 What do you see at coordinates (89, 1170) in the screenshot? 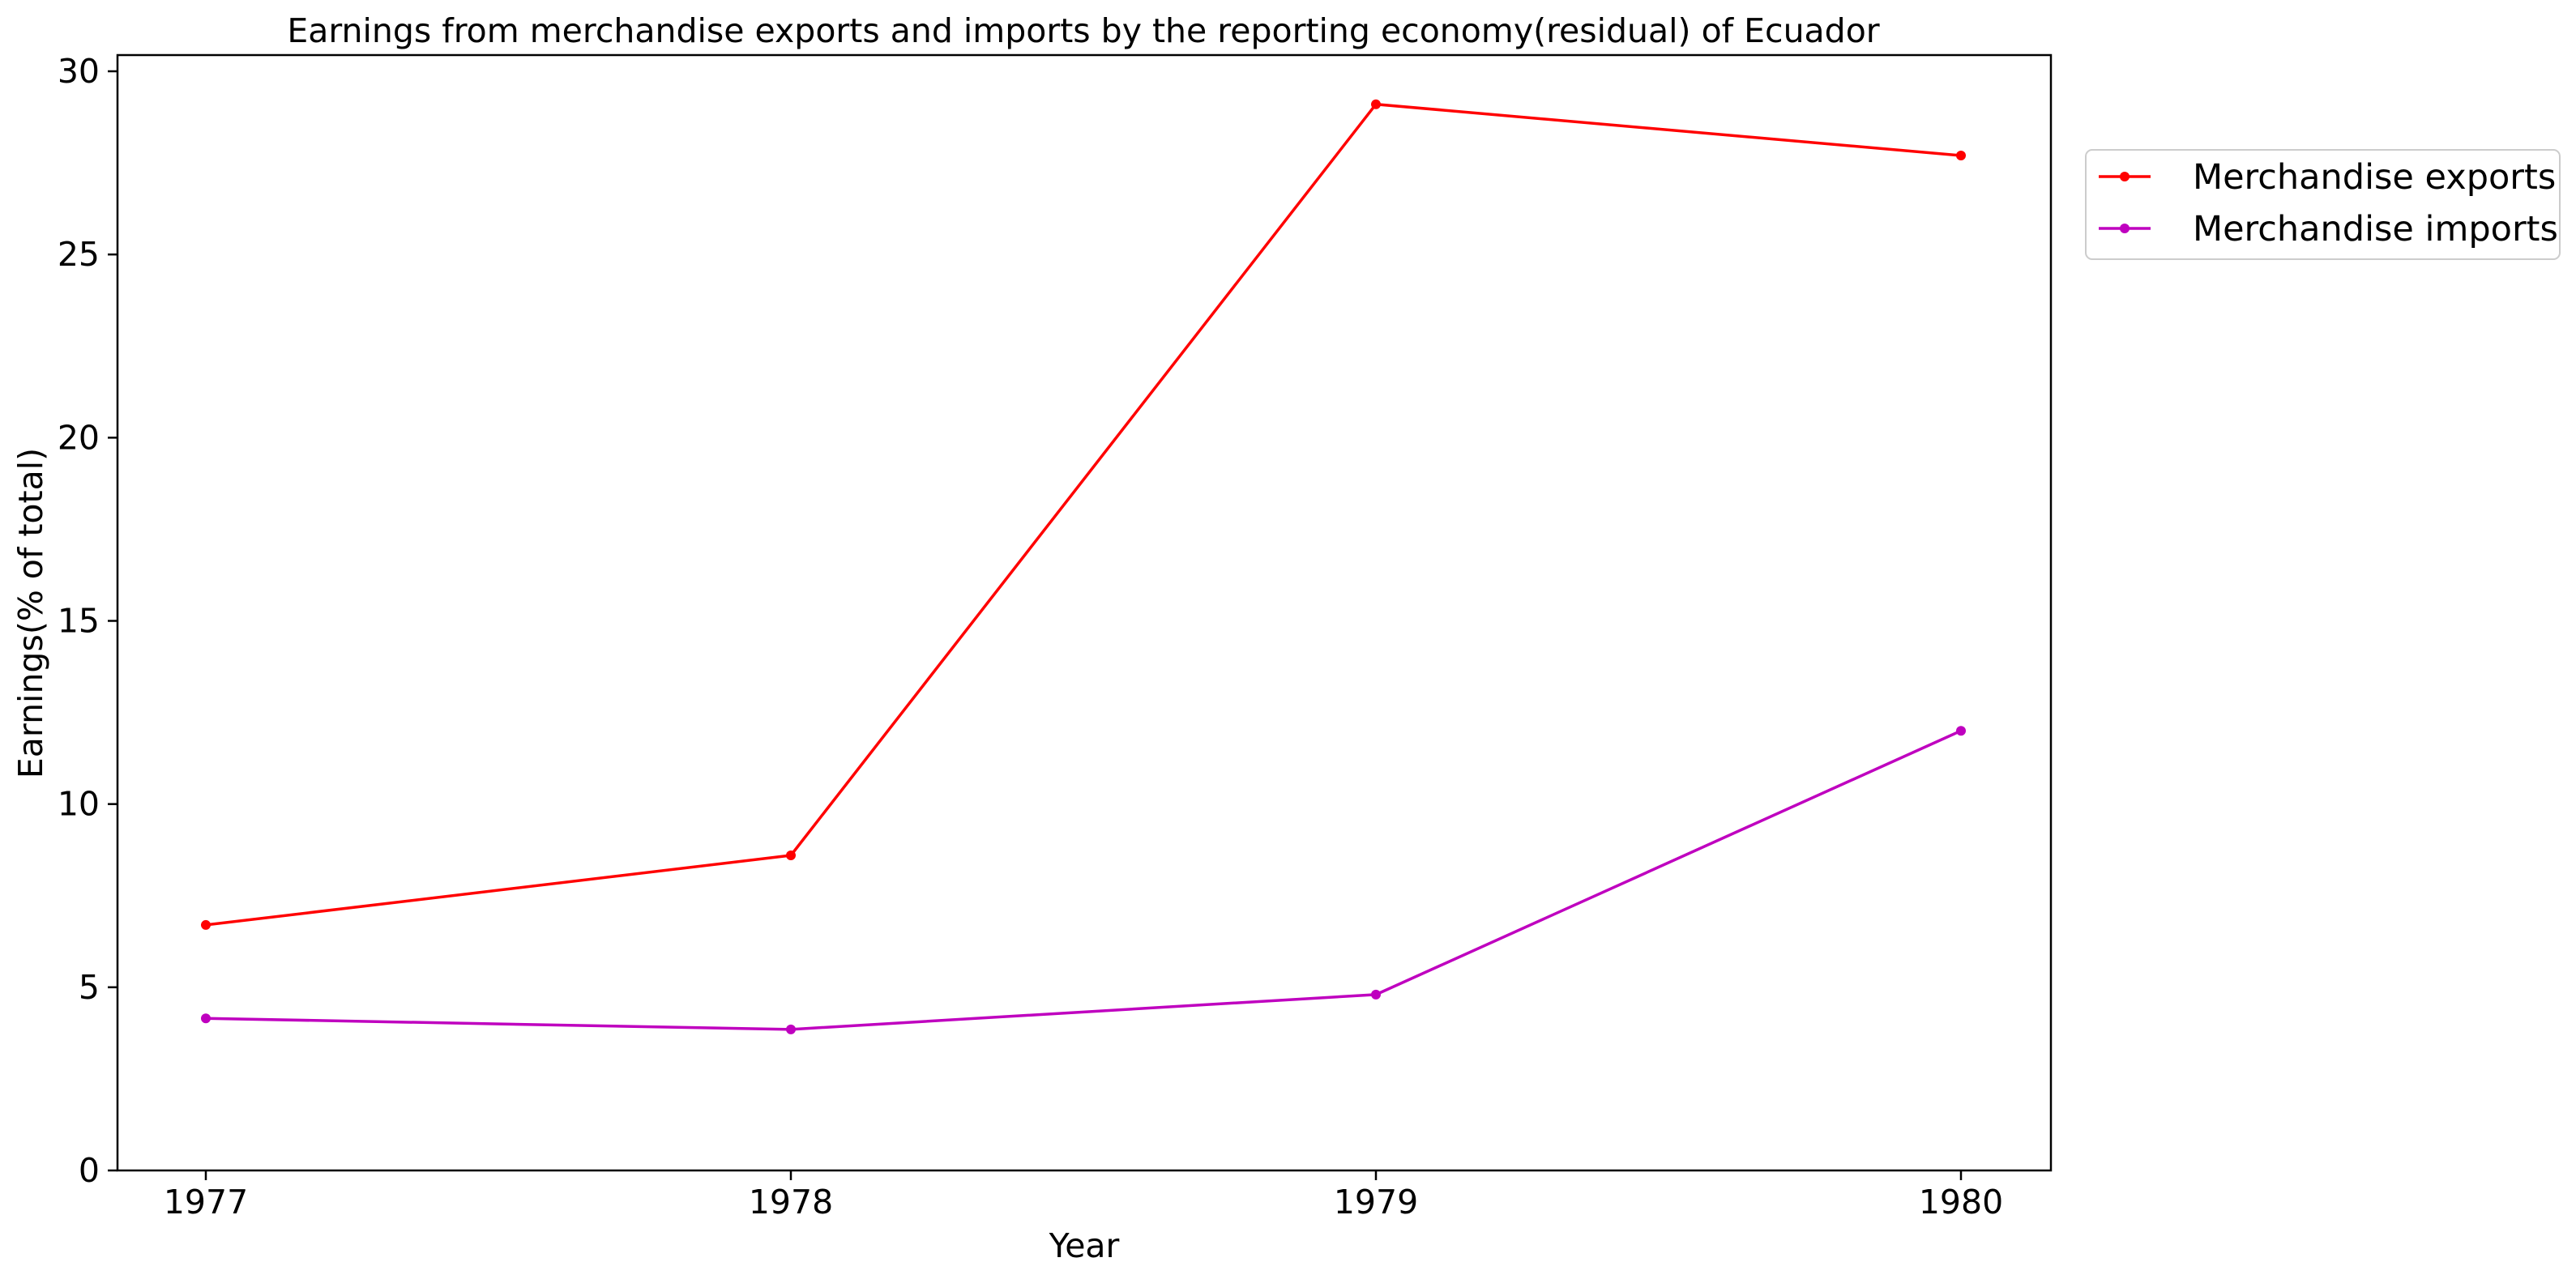
I see `y-tick-label: 0` at bounding box center [89, 1170].